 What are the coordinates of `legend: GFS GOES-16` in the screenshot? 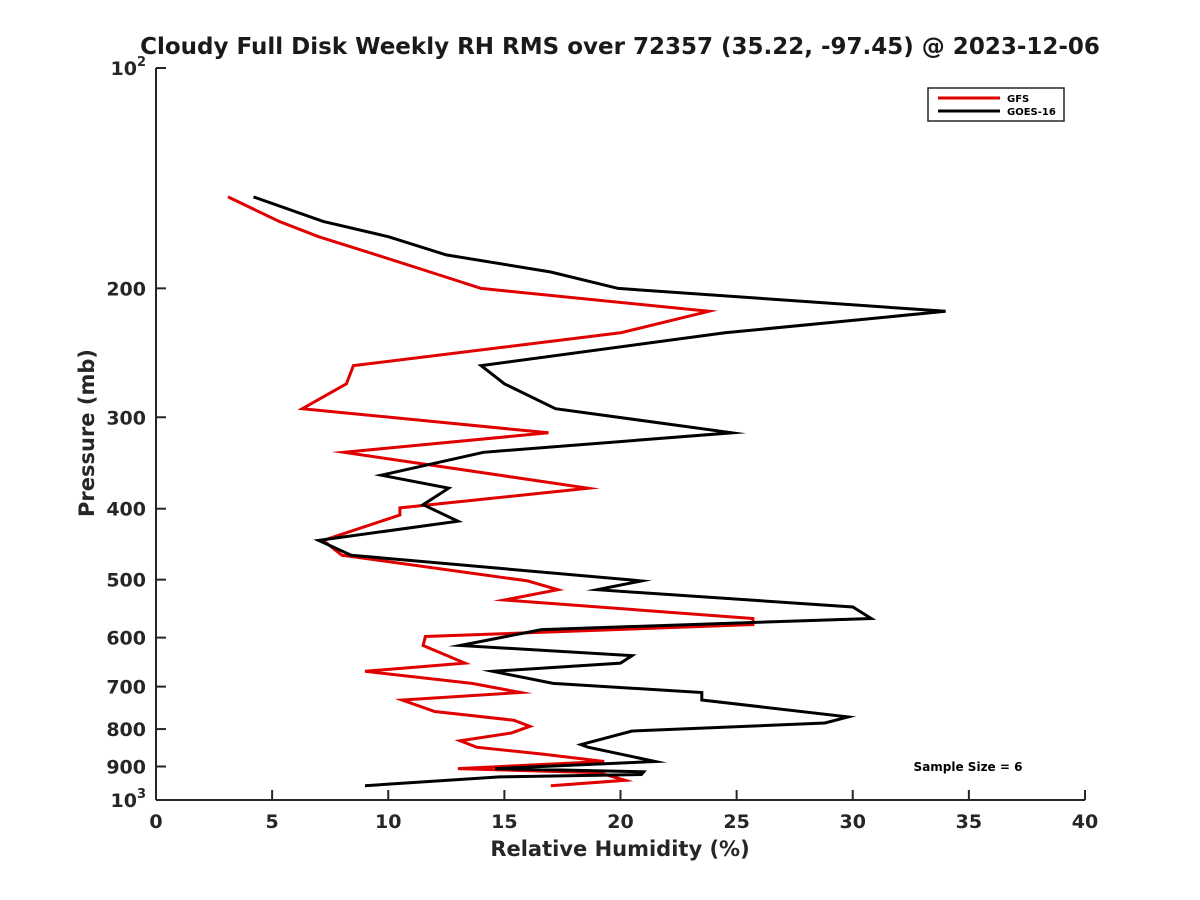 It's located at (996, 104).